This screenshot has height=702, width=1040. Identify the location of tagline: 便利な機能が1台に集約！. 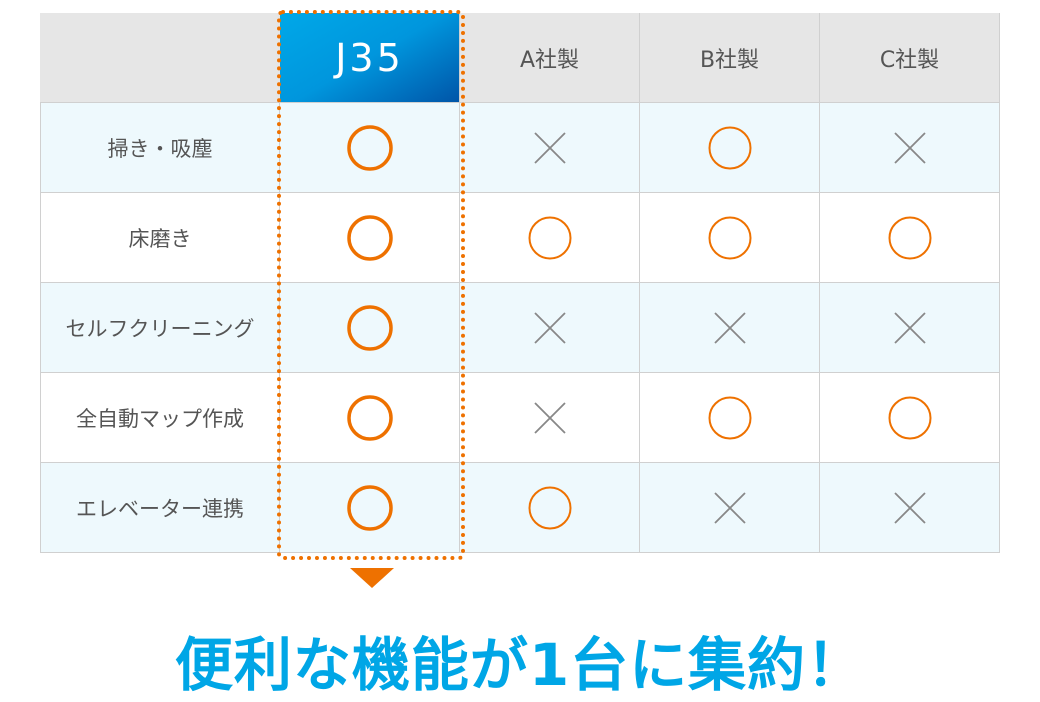
(520, 665).